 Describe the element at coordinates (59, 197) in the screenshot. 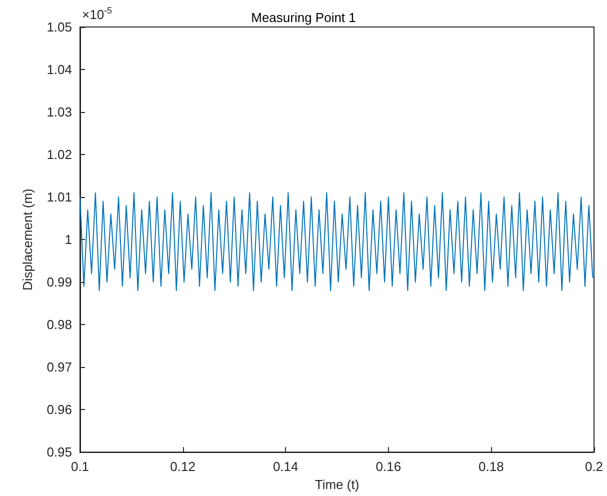

I see `y-tick-label: 1.01` at that location.